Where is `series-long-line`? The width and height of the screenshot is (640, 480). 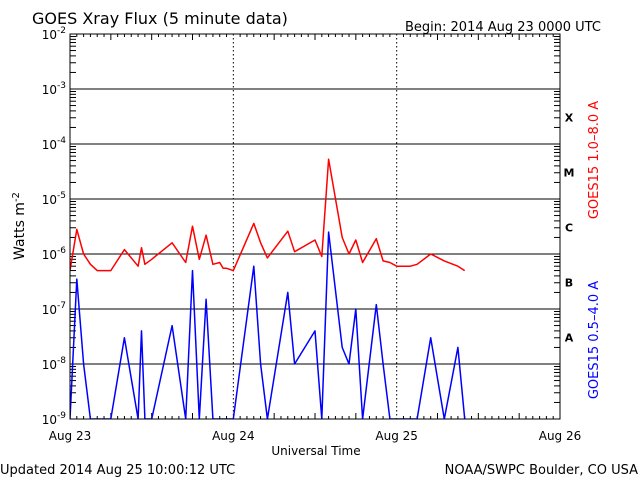
series-long-line is located at coordinates (268, 215).